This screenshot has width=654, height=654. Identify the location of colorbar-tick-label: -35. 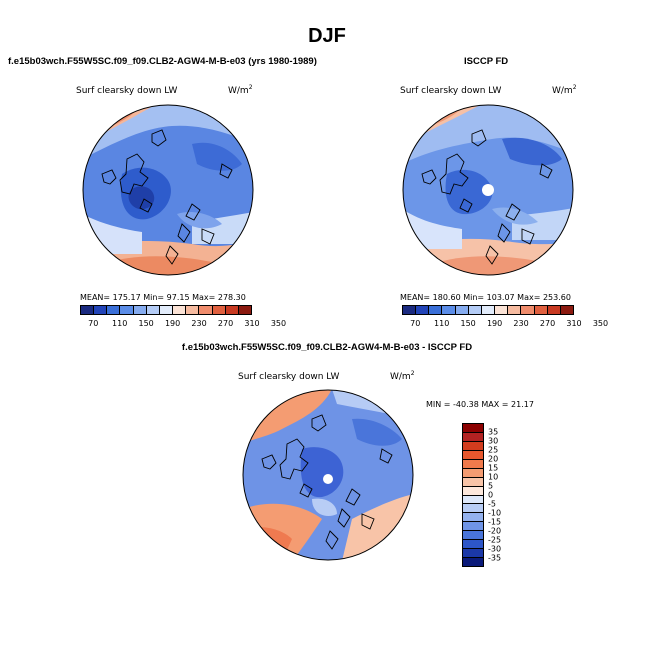
(495, 558).